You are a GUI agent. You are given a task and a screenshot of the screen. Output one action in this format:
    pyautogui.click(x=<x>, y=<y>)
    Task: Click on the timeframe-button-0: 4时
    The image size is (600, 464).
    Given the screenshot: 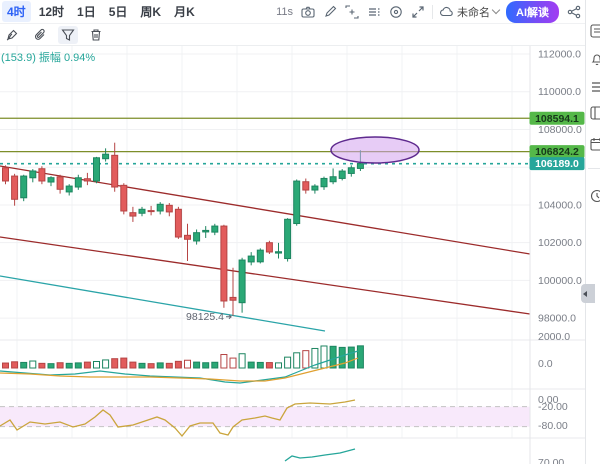 What is the action you would take?
    pyautogui.click(x=16, y=11)
    